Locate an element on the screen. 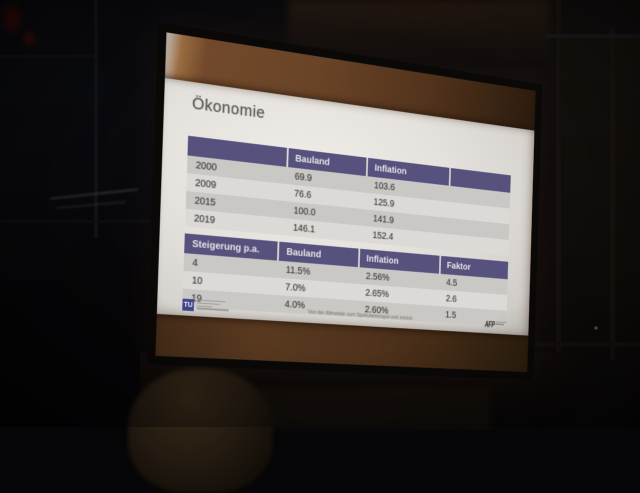  small-light-dot is located at coordinates (596, 328).